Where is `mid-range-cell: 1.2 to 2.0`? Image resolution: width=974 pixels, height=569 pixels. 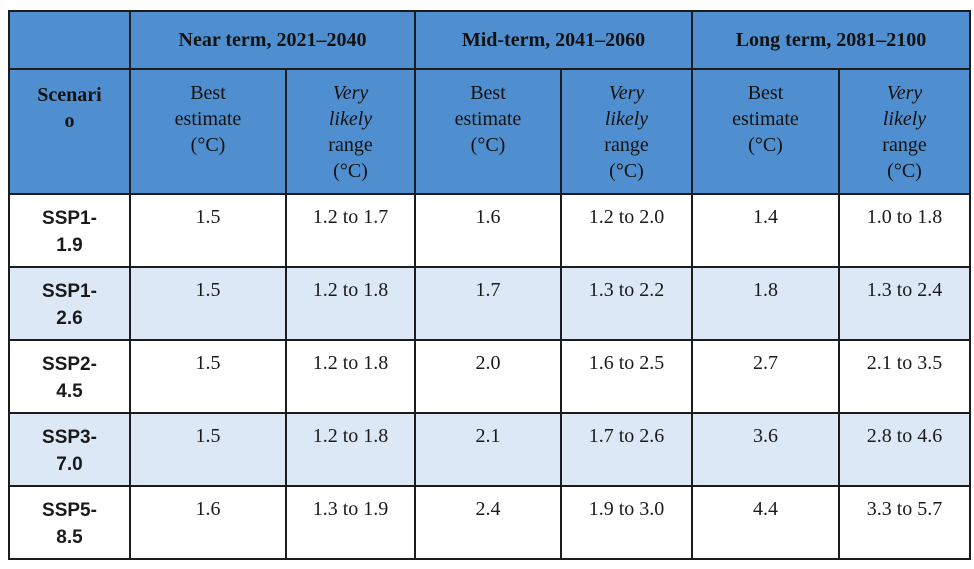 mid-range-cell: 1.2 to 2.0 is located at coordinates (626, 230).